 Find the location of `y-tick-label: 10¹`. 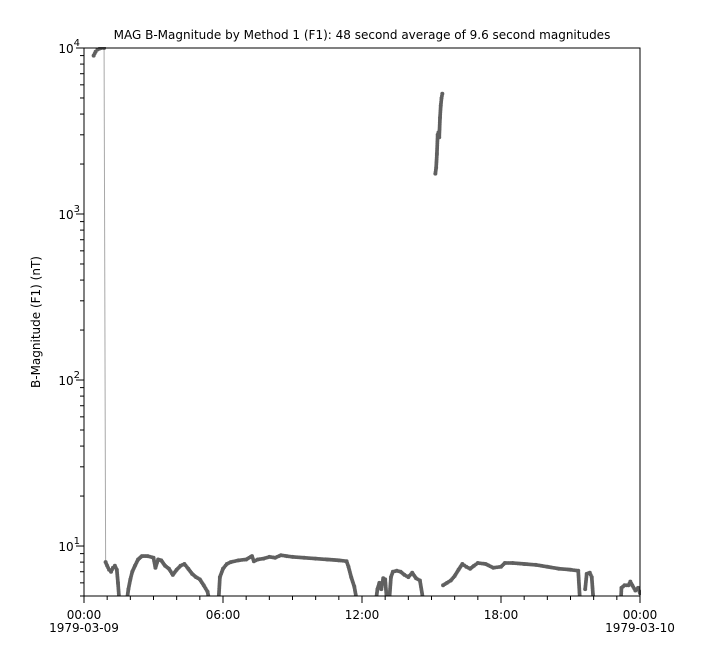

y-tick-label: 10¹ is located at coordinates (69, 545).